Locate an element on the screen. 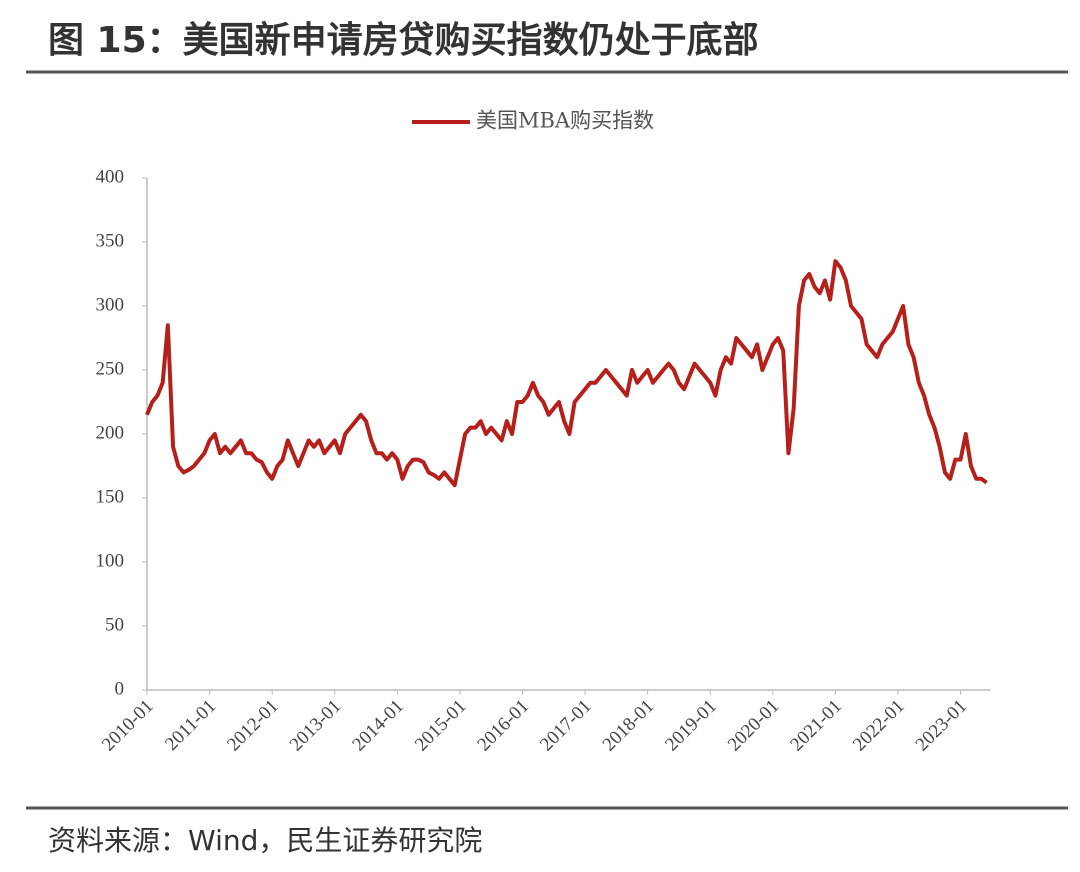  legend-label: 美国MBA购买指数 is located at coordinates (565, 121).